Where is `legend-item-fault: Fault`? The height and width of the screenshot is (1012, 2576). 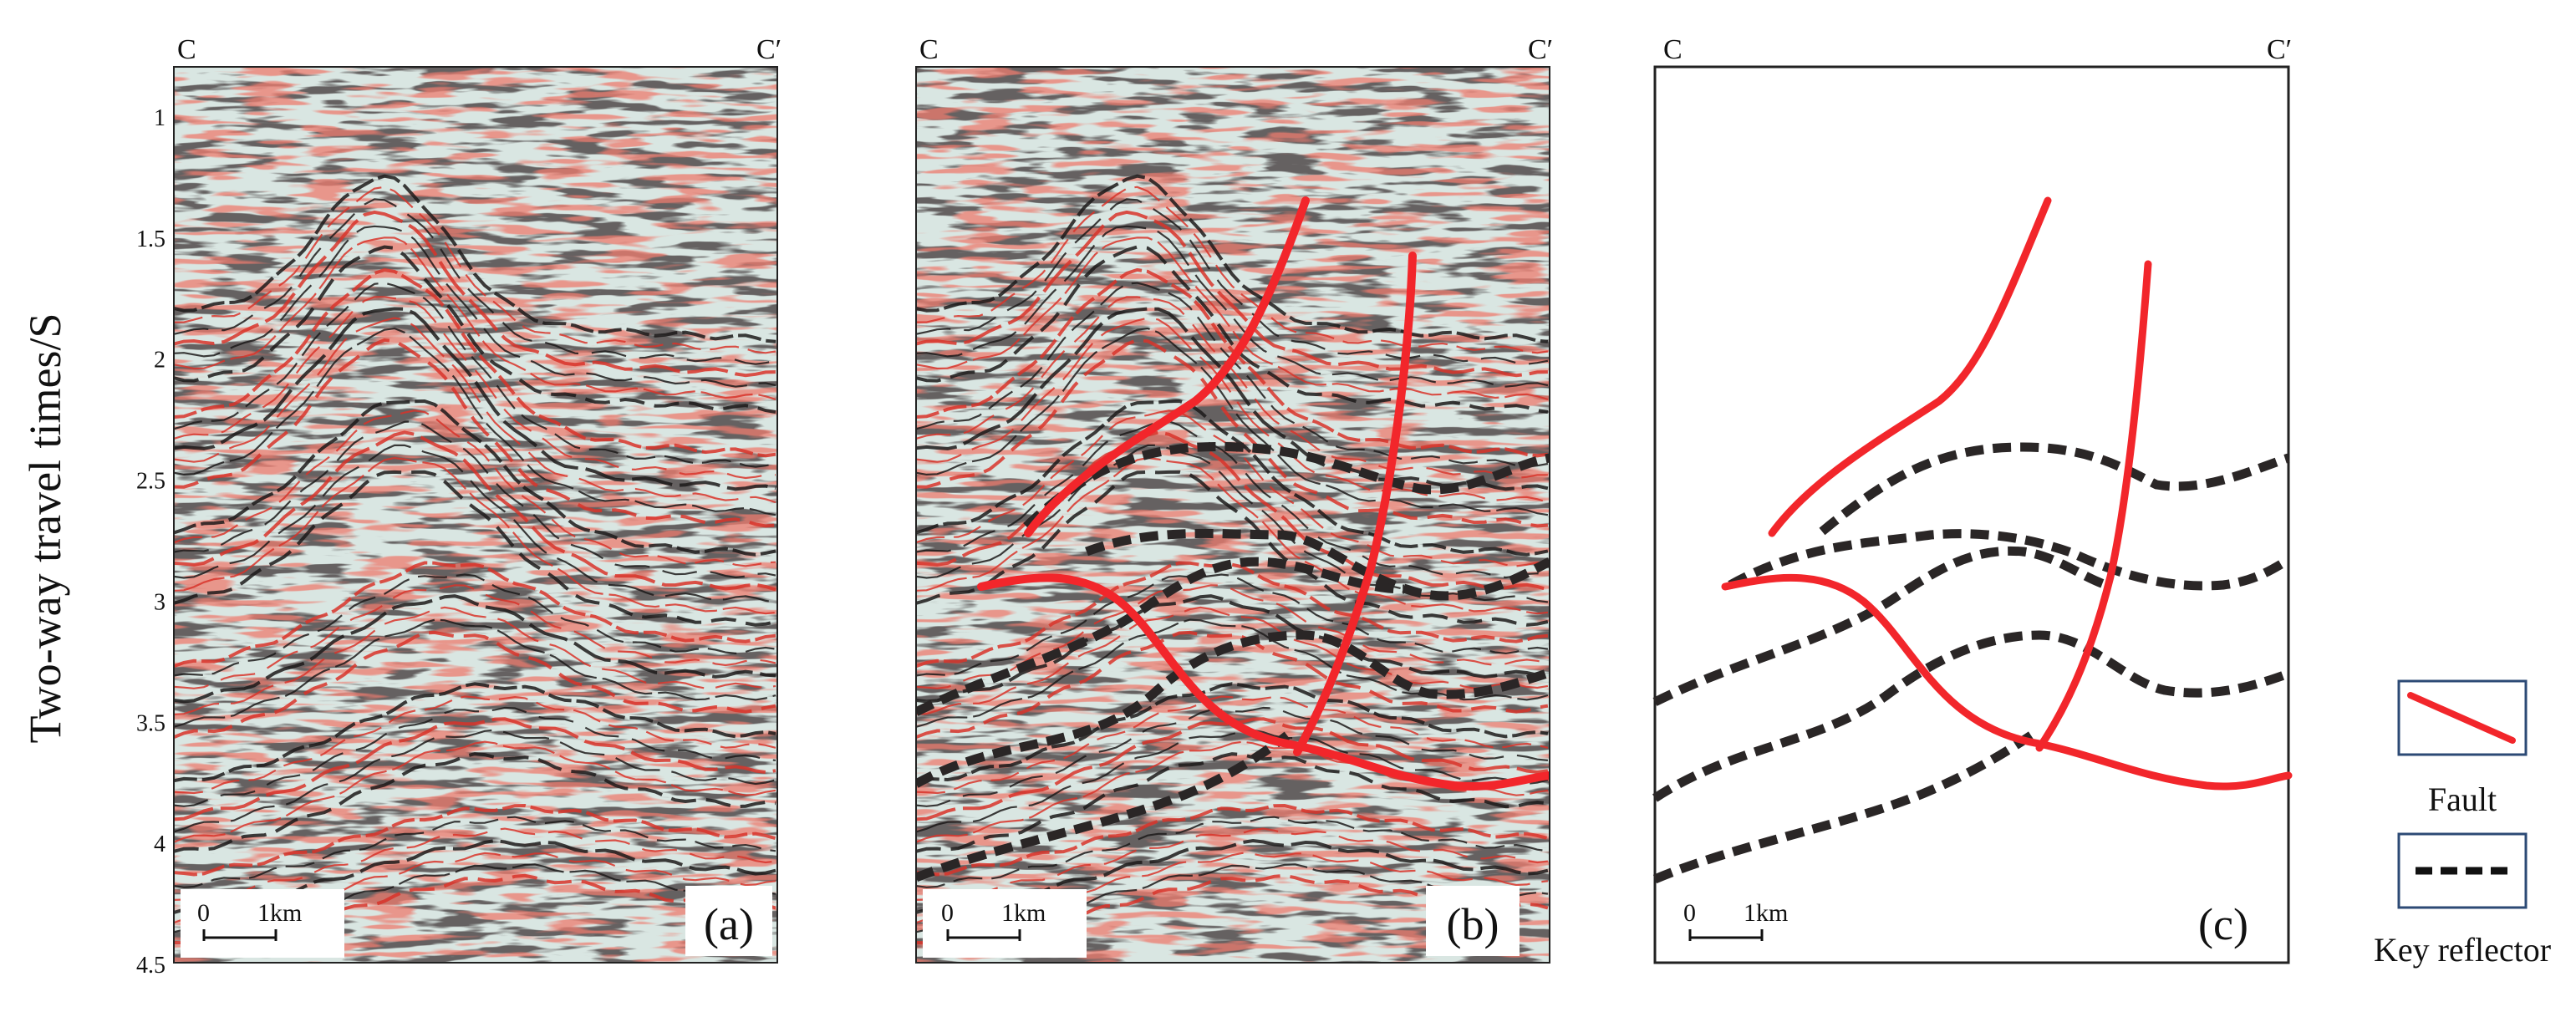 legend-item-fault: Fault is located at coordinates (2462, 749).